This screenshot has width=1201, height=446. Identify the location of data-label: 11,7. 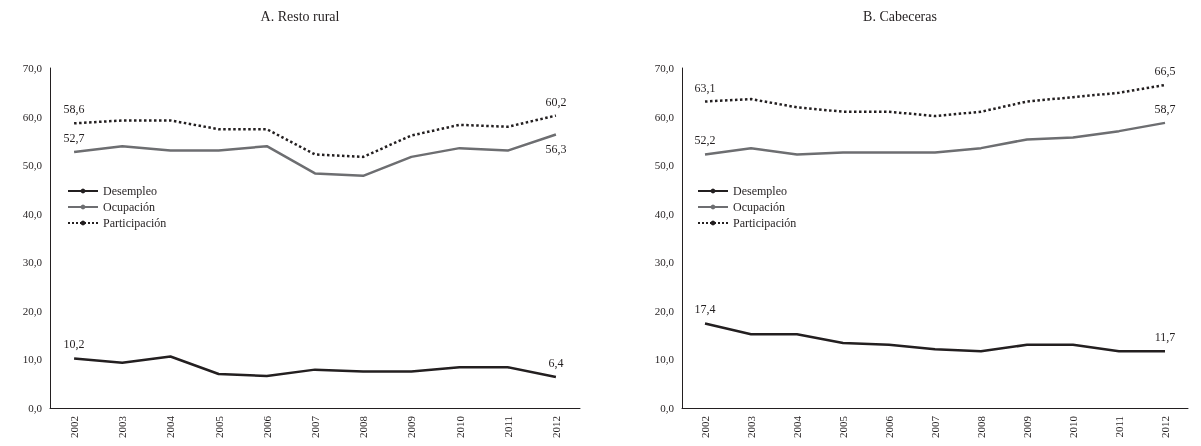
(1165, 337).